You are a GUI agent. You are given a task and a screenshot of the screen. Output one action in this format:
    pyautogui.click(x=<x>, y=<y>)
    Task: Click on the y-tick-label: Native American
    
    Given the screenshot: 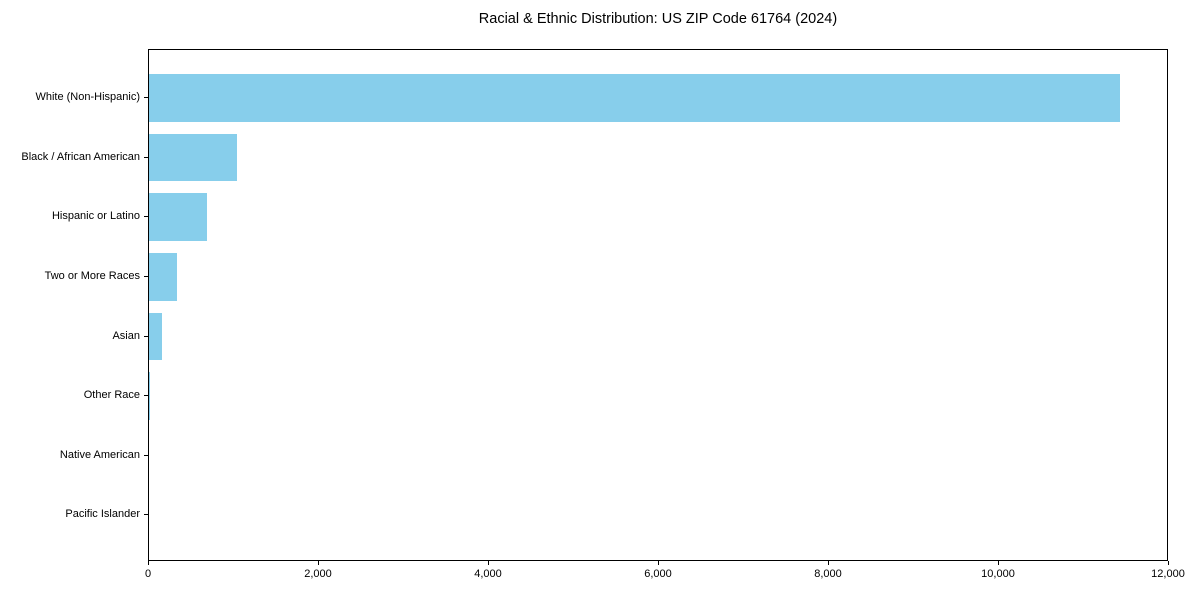 What is the action you would take?
    pyautogui.click(x=99, y=454)
    